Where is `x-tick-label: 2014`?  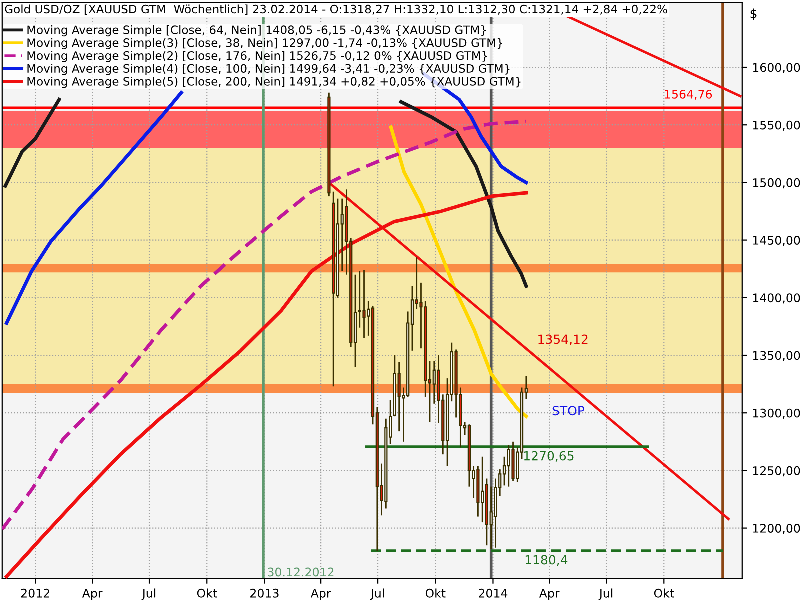 x-tick-label: 2014 is located at coordinates (493, 593).